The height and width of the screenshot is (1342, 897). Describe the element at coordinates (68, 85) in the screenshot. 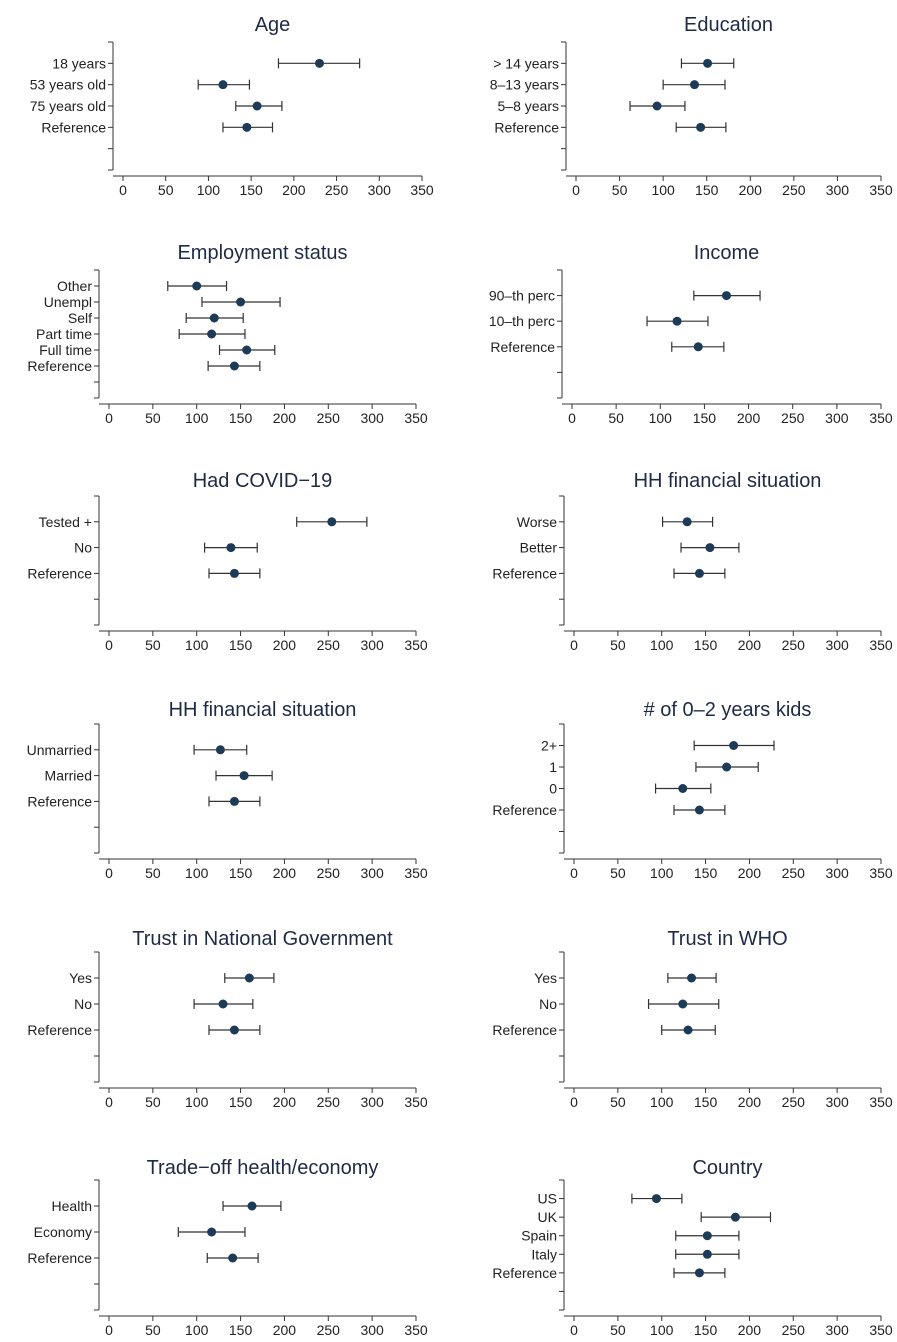

I see `category-label: 53 years old` at that location.